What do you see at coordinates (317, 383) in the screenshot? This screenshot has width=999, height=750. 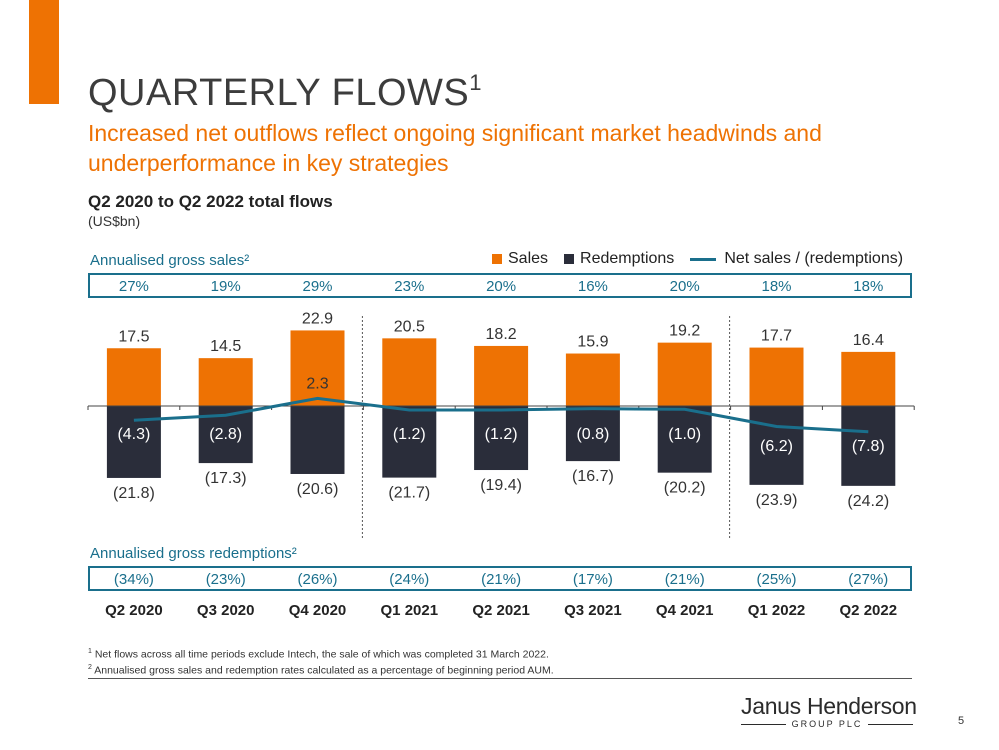 I see `net-value-label: 2.3` at bounding box center [317, 383].